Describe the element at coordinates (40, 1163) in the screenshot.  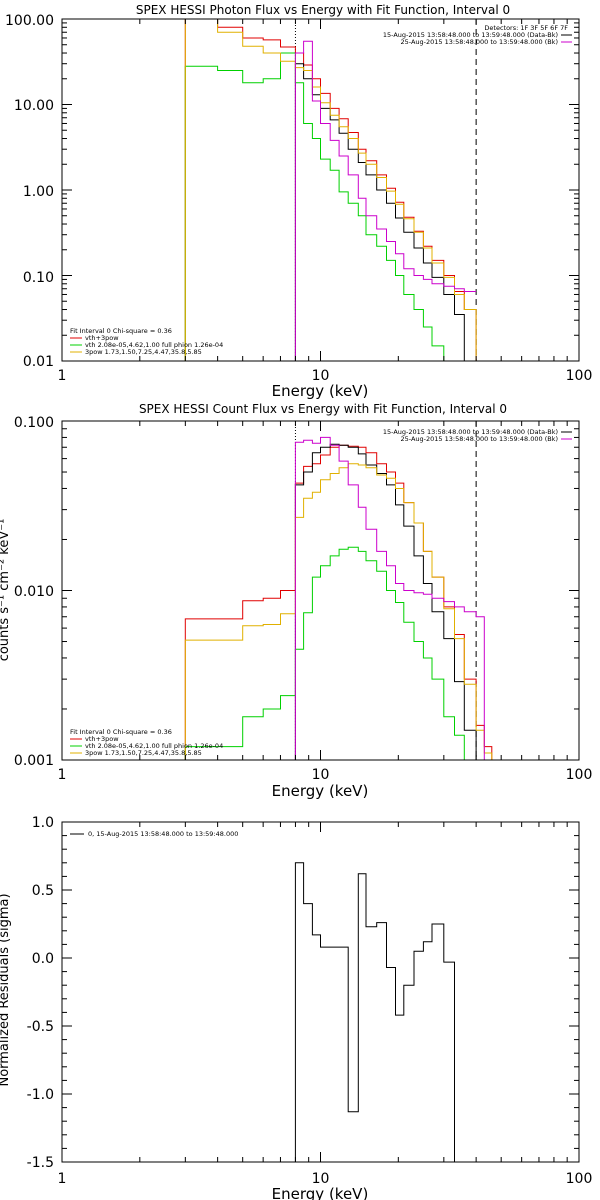
I see `y-tick-label: -1.5` at that location.